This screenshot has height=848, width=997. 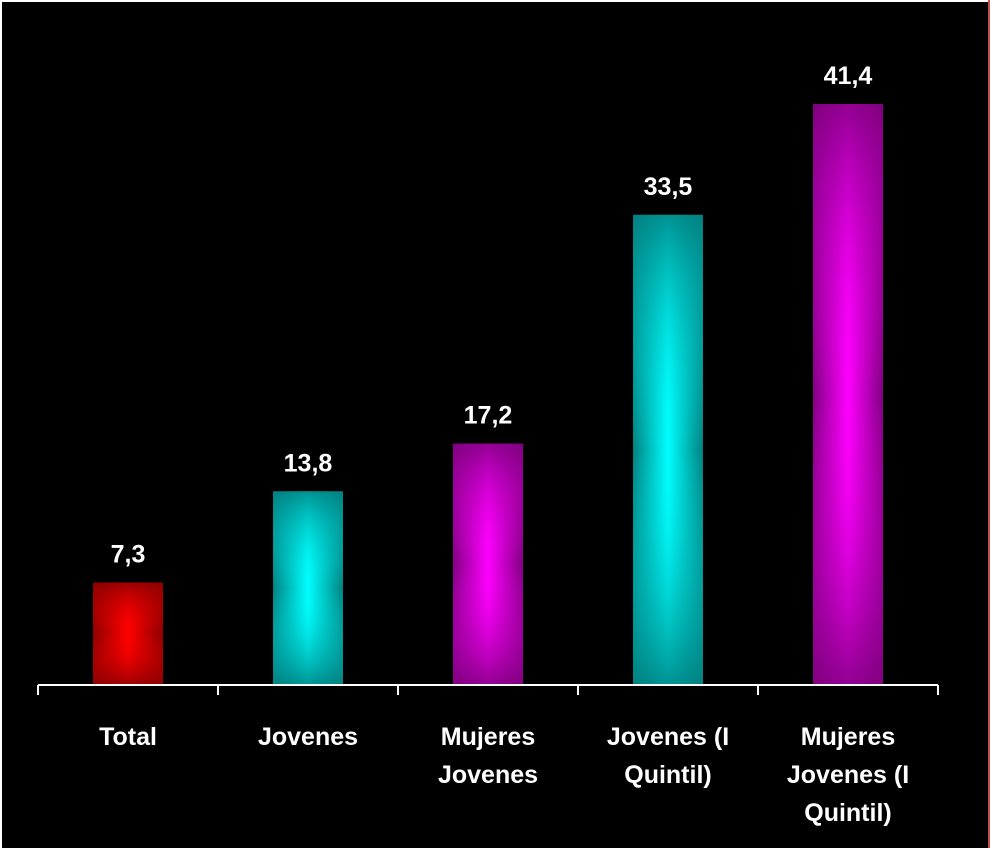 What do you see at coordinates (992, 424) in the screenshot?
I see `slide-edge` at bounding box center [992, 424].